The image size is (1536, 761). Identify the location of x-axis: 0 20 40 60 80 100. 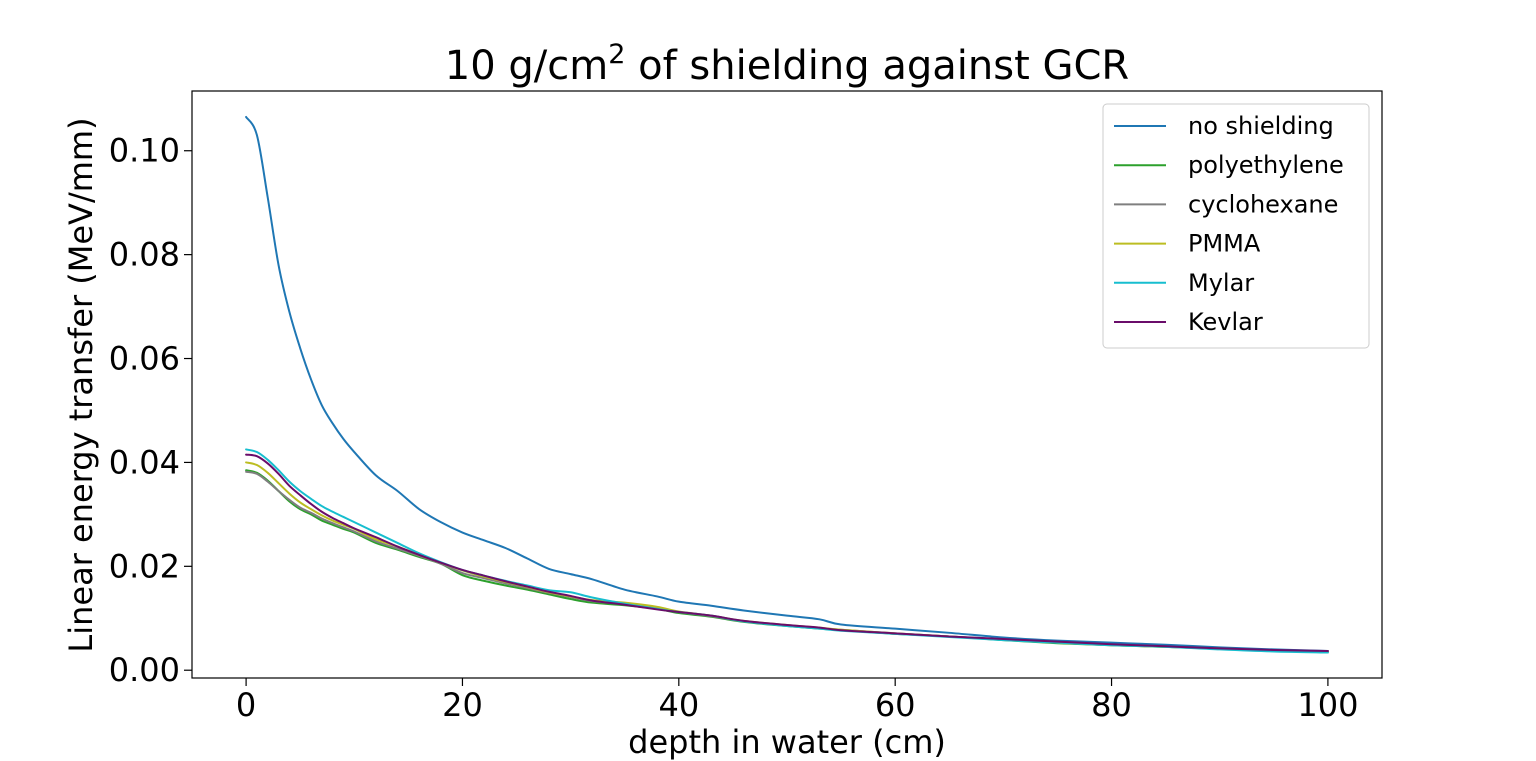
(797, 701).